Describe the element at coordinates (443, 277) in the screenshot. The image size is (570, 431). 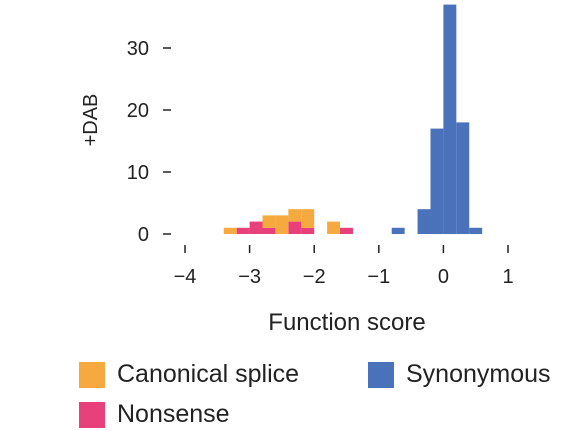
I see `x-tick-label: 0` at that location.